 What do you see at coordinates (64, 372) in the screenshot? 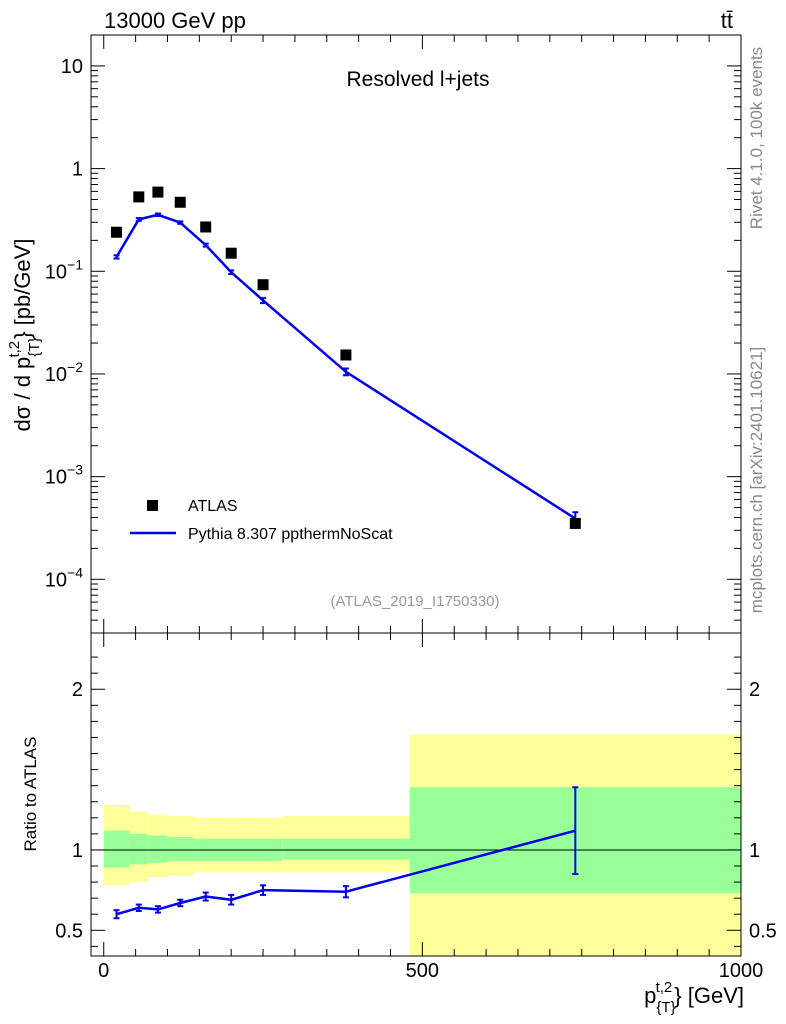
I see `y-tick-label: 10⁻²` at bounding box center [64, 372].